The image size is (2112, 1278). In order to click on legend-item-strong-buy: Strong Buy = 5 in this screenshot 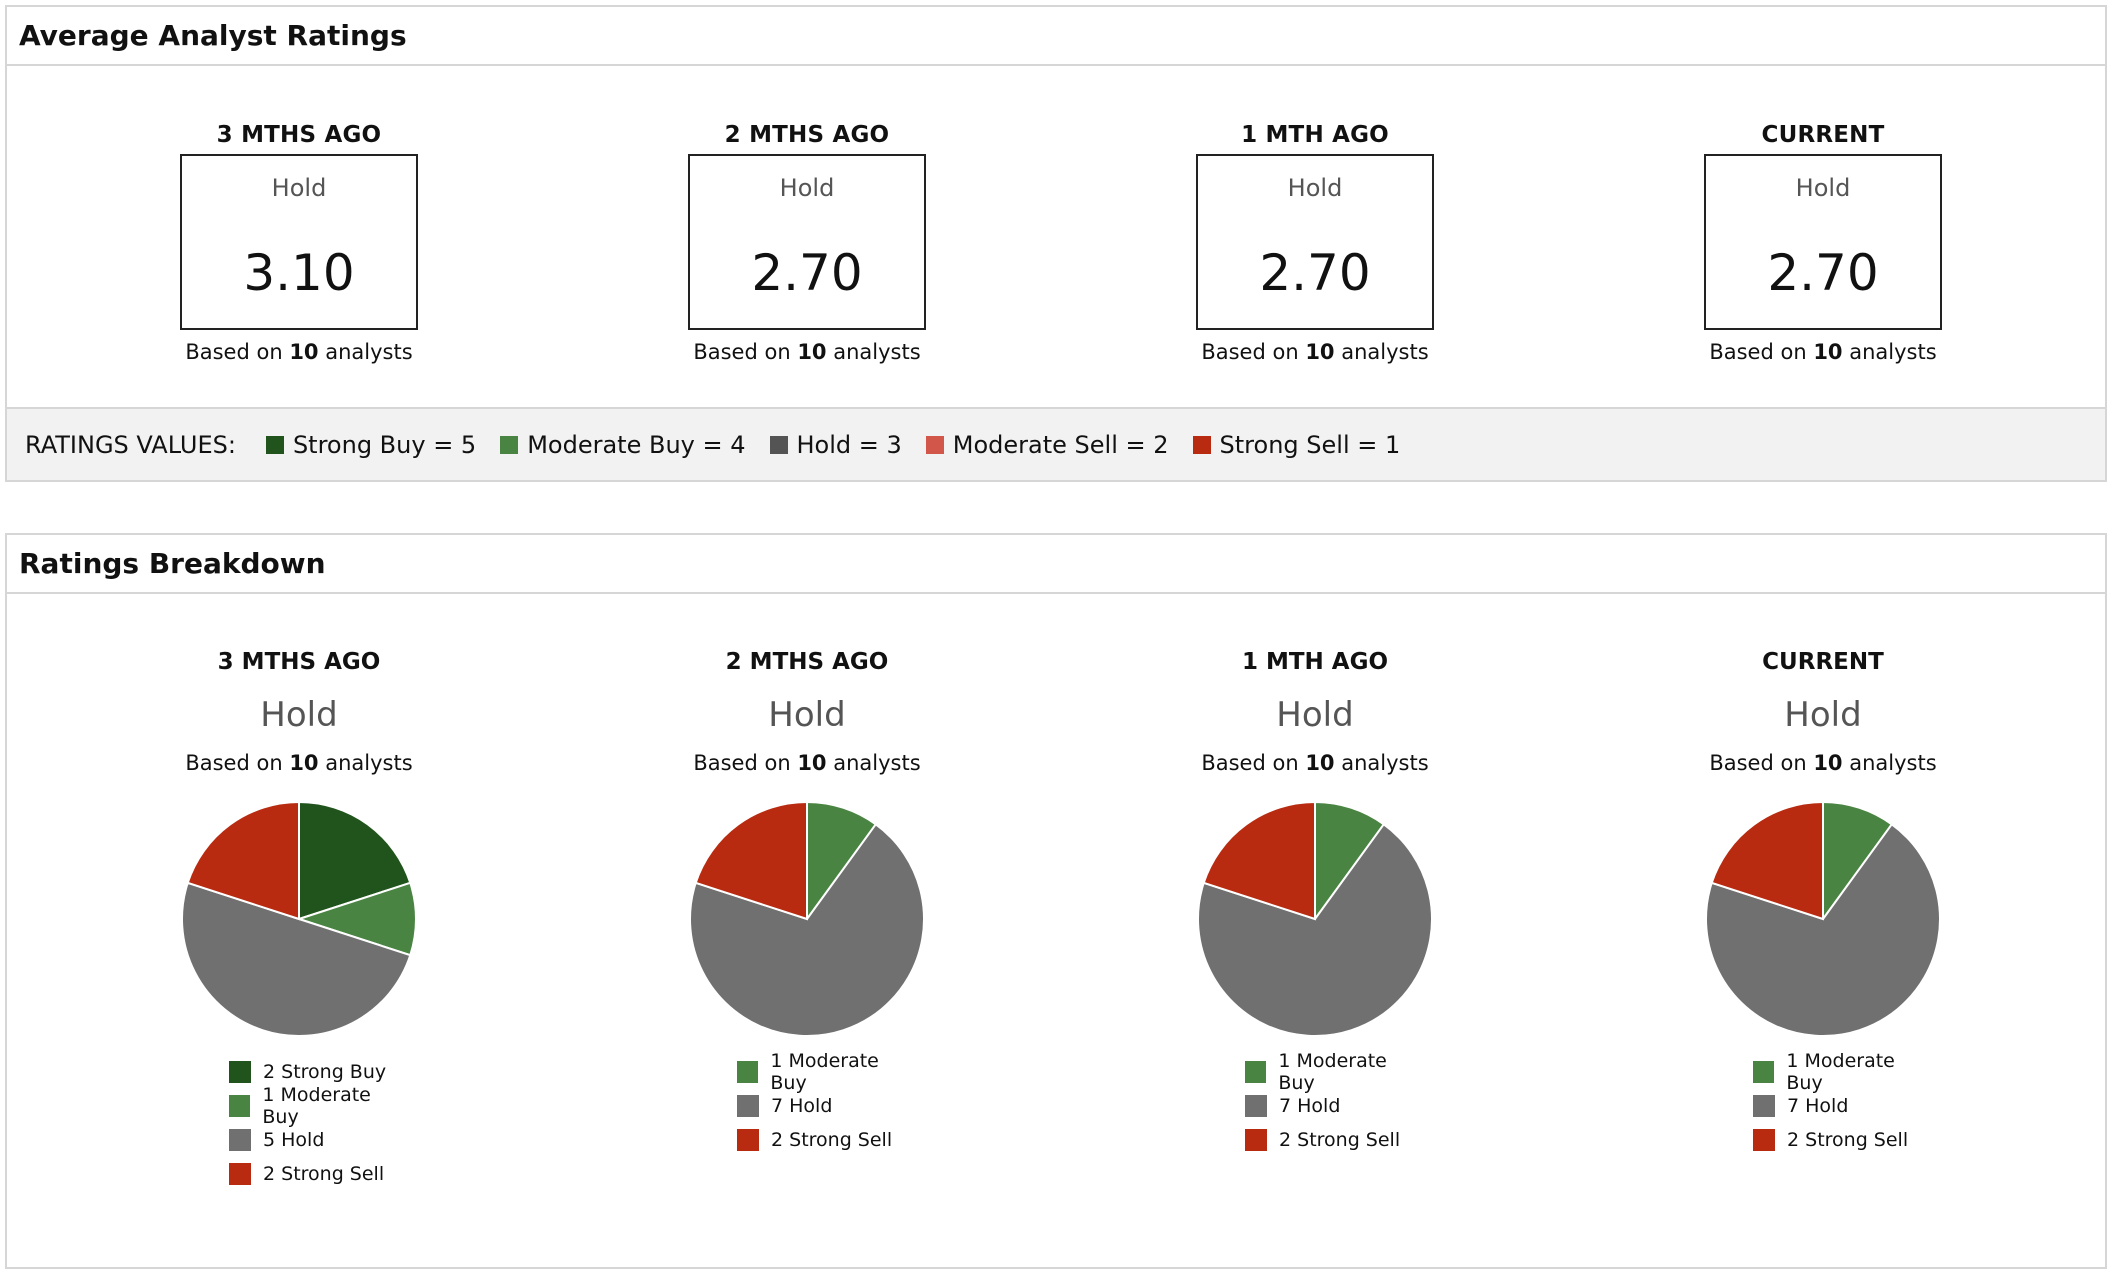, I will do `click(371, 444)`.